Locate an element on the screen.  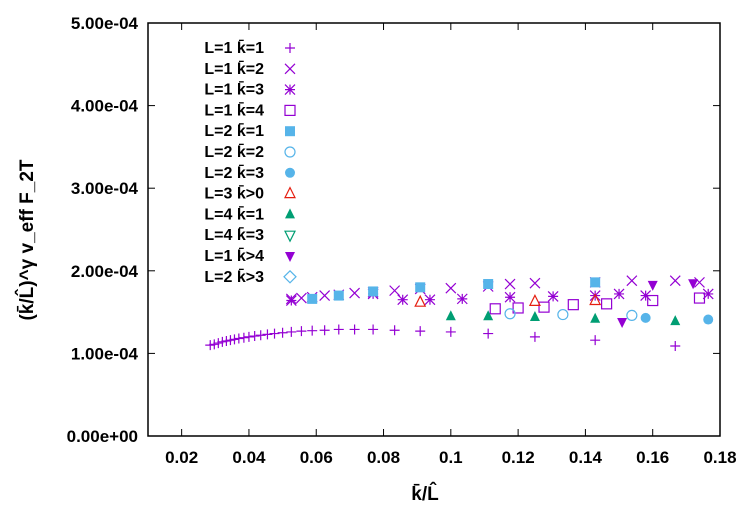
x-axis-label: k̄/L̂ is located at coordinates (425, 494).